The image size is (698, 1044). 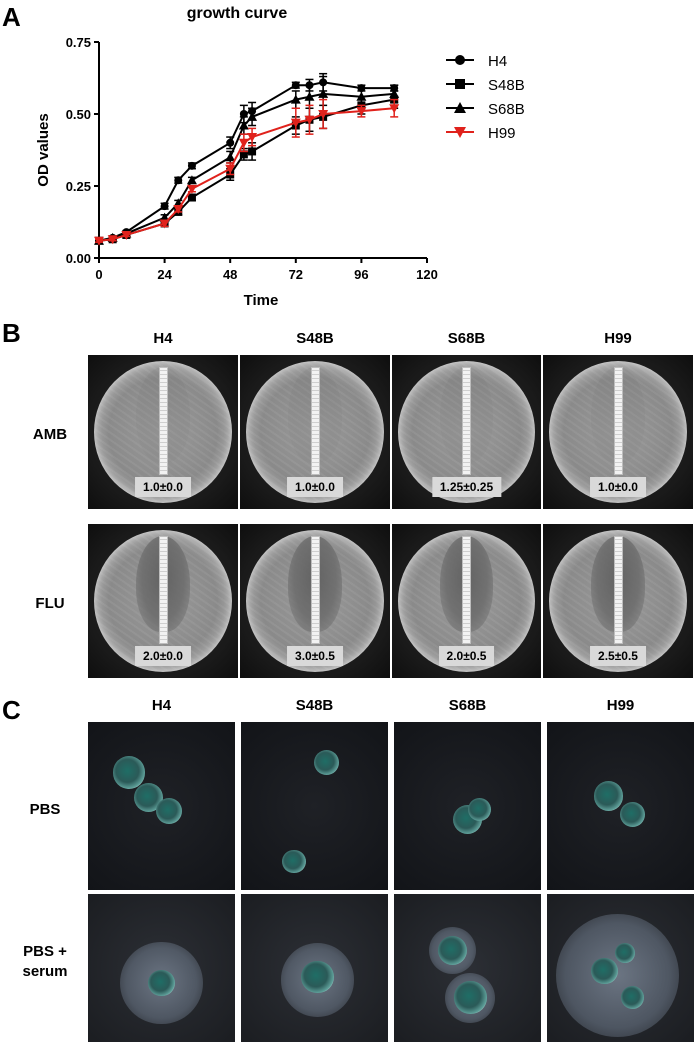 I want to click on x-axis-label: Time, so click(x=261, y=300).